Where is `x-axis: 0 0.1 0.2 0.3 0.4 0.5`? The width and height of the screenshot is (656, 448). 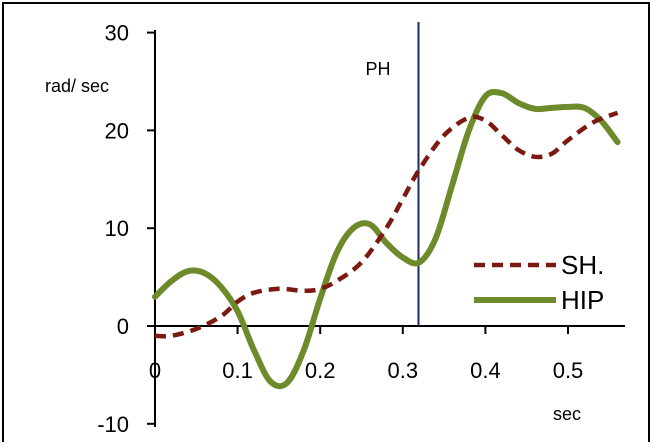
x-axis: 0 0.1 0.2 0.3 0.4 0.5 is located at coordinates (387, 354).